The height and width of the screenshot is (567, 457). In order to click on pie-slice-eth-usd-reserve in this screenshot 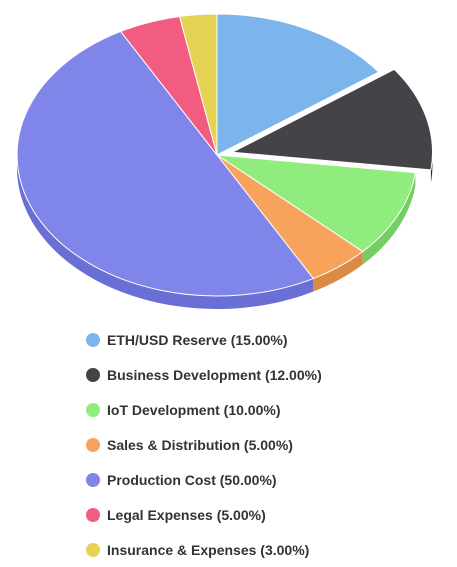, I will do `click(298, 84)`.